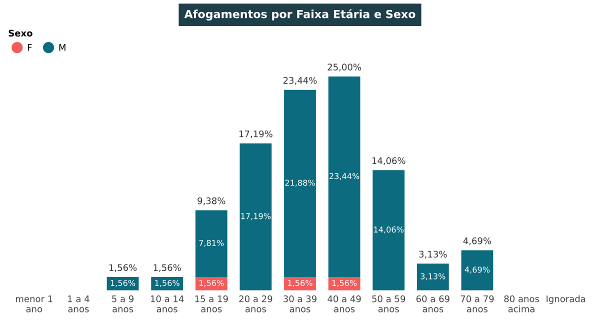 The width and height of the screenshot is (600, 330). I want to click on x-tick-label: menor 1 ano, so click(34, 304).